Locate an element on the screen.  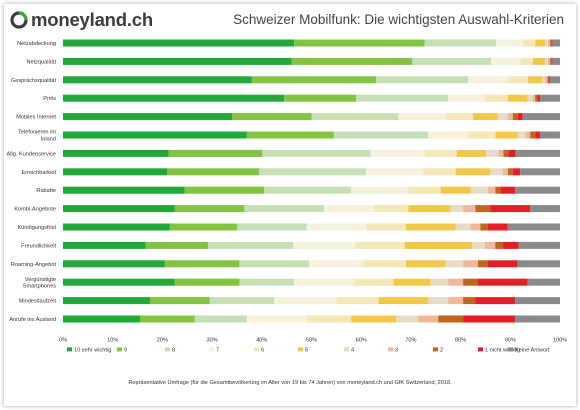
category-label: Freundlichkeit is located at coordinates (38, 246).